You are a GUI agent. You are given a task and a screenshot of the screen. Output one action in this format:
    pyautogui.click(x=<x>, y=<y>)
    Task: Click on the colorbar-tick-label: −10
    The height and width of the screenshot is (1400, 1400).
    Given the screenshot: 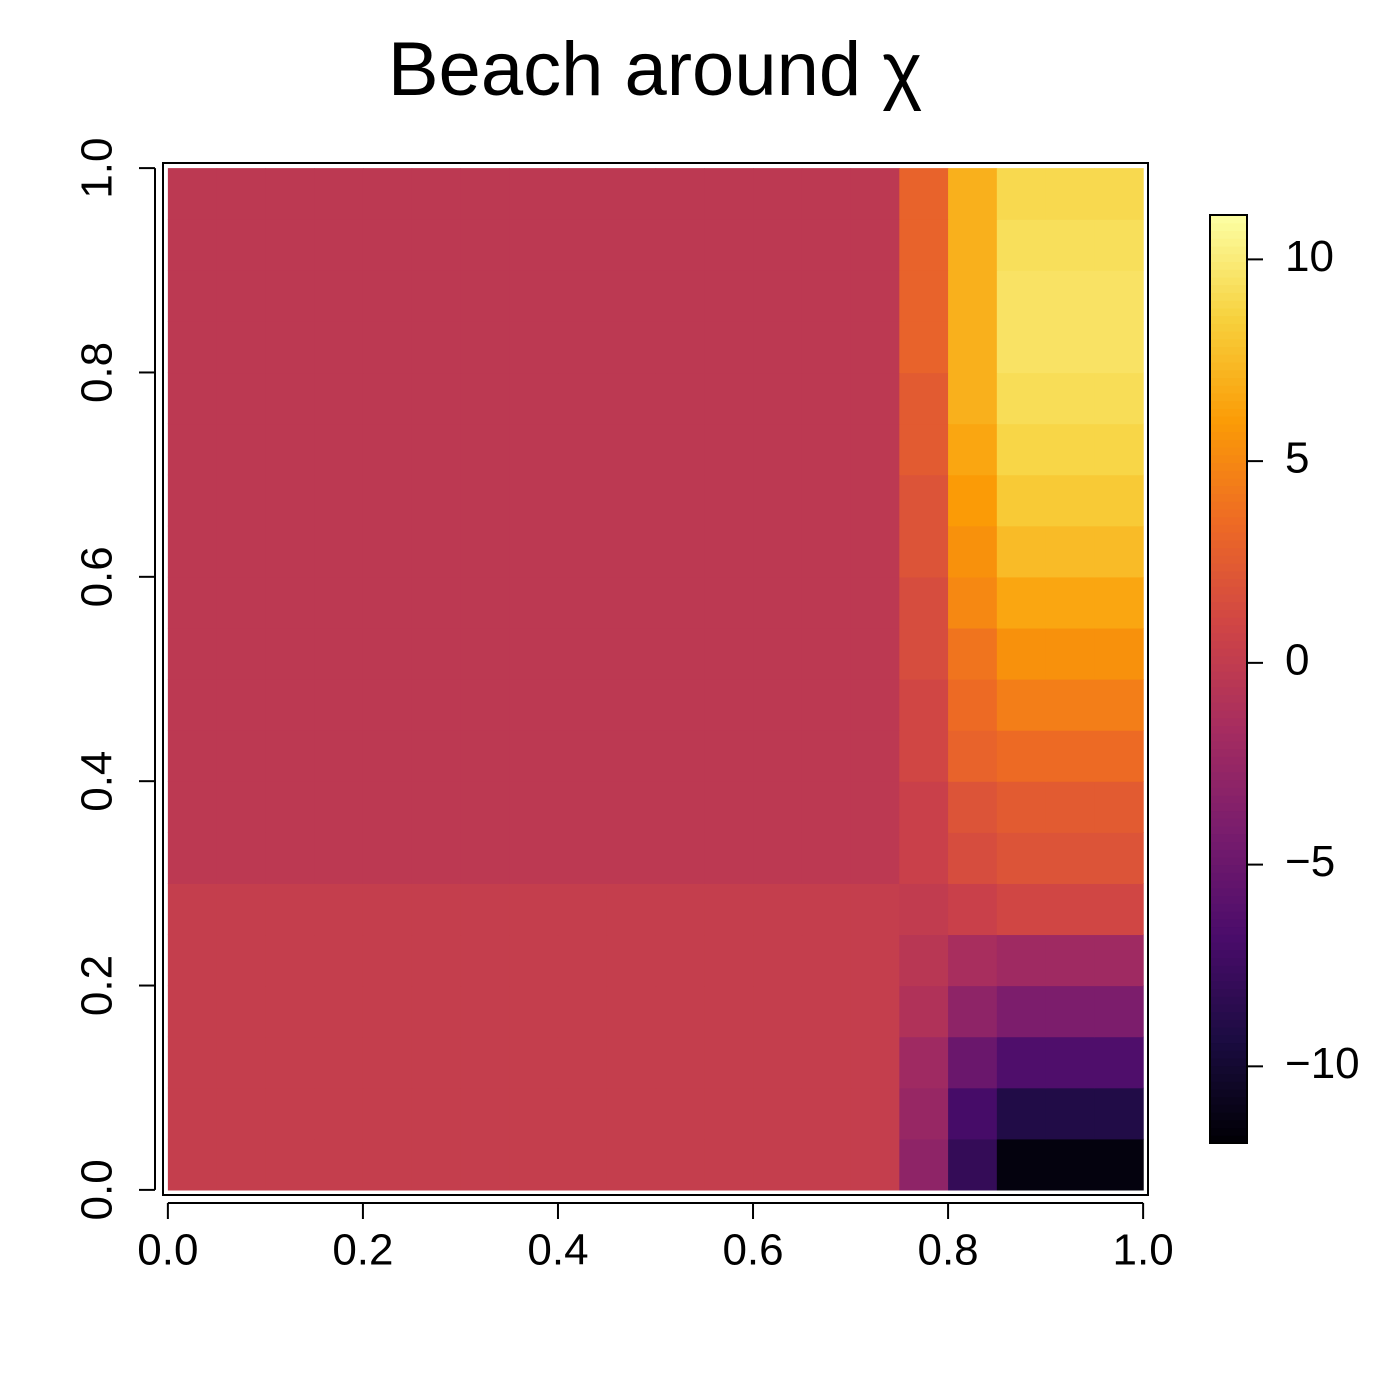 What is the action you would take?
    pyautogui.click(x=1322, y=1063)
    